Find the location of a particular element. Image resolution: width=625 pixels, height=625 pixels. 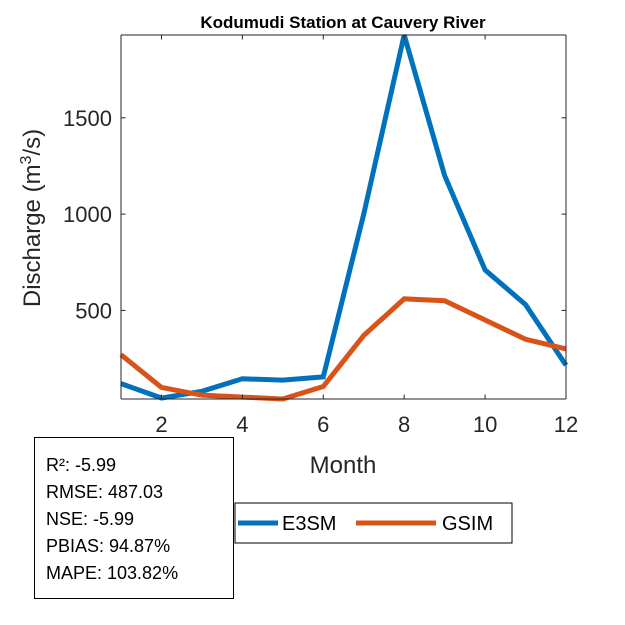

x-tick-label-8: 8 is located at coordinates (404, 424).